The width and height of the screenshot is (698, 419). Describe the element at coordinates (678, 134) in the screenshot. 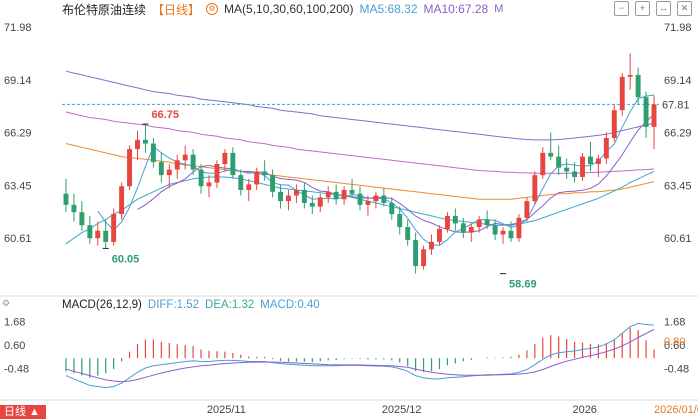

I see `y-tick-right-2: 66.29` at that location.